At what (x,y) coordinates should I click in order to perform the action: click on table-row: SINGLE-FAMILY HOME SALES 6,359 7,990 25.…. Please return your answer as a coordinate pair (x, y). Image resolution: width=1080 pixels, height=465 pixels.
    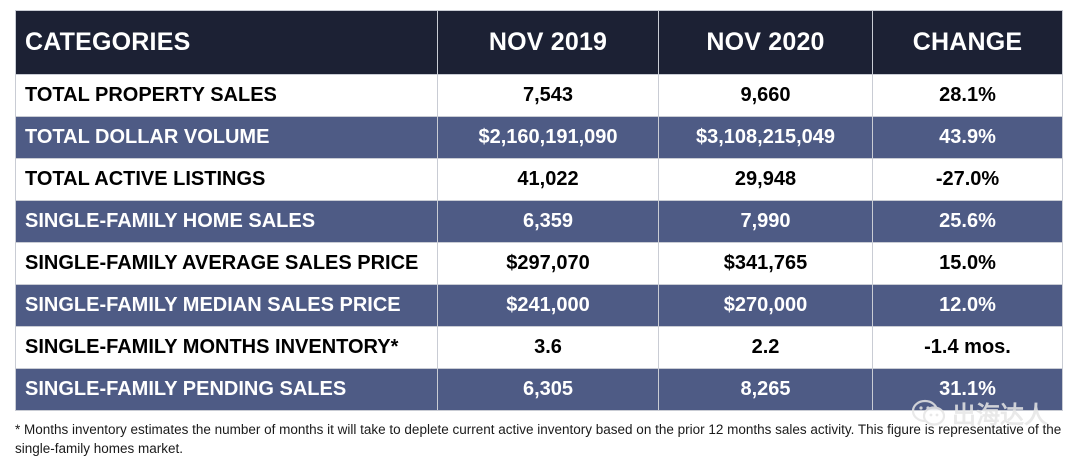
    Looking at the image, I should click on (539, 221).